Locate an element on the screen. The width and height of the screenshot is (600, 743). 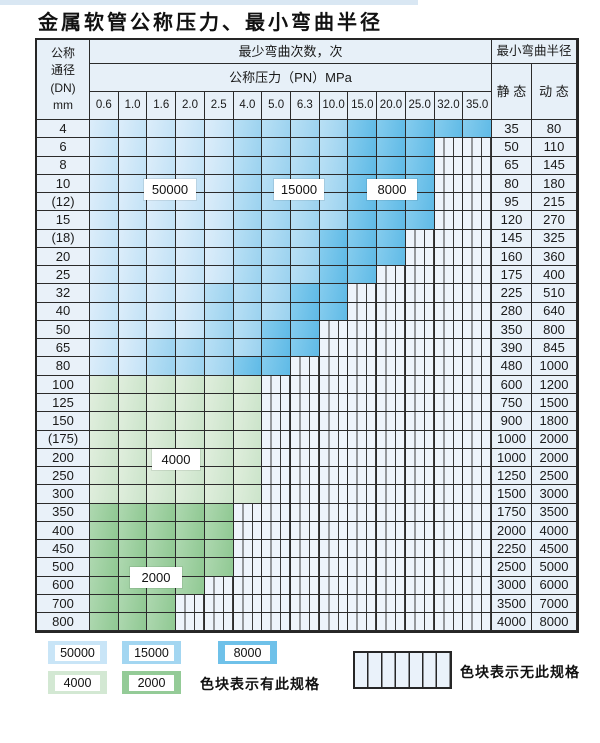
static-radius-cell: 750 is located at coordinates (511, 403).